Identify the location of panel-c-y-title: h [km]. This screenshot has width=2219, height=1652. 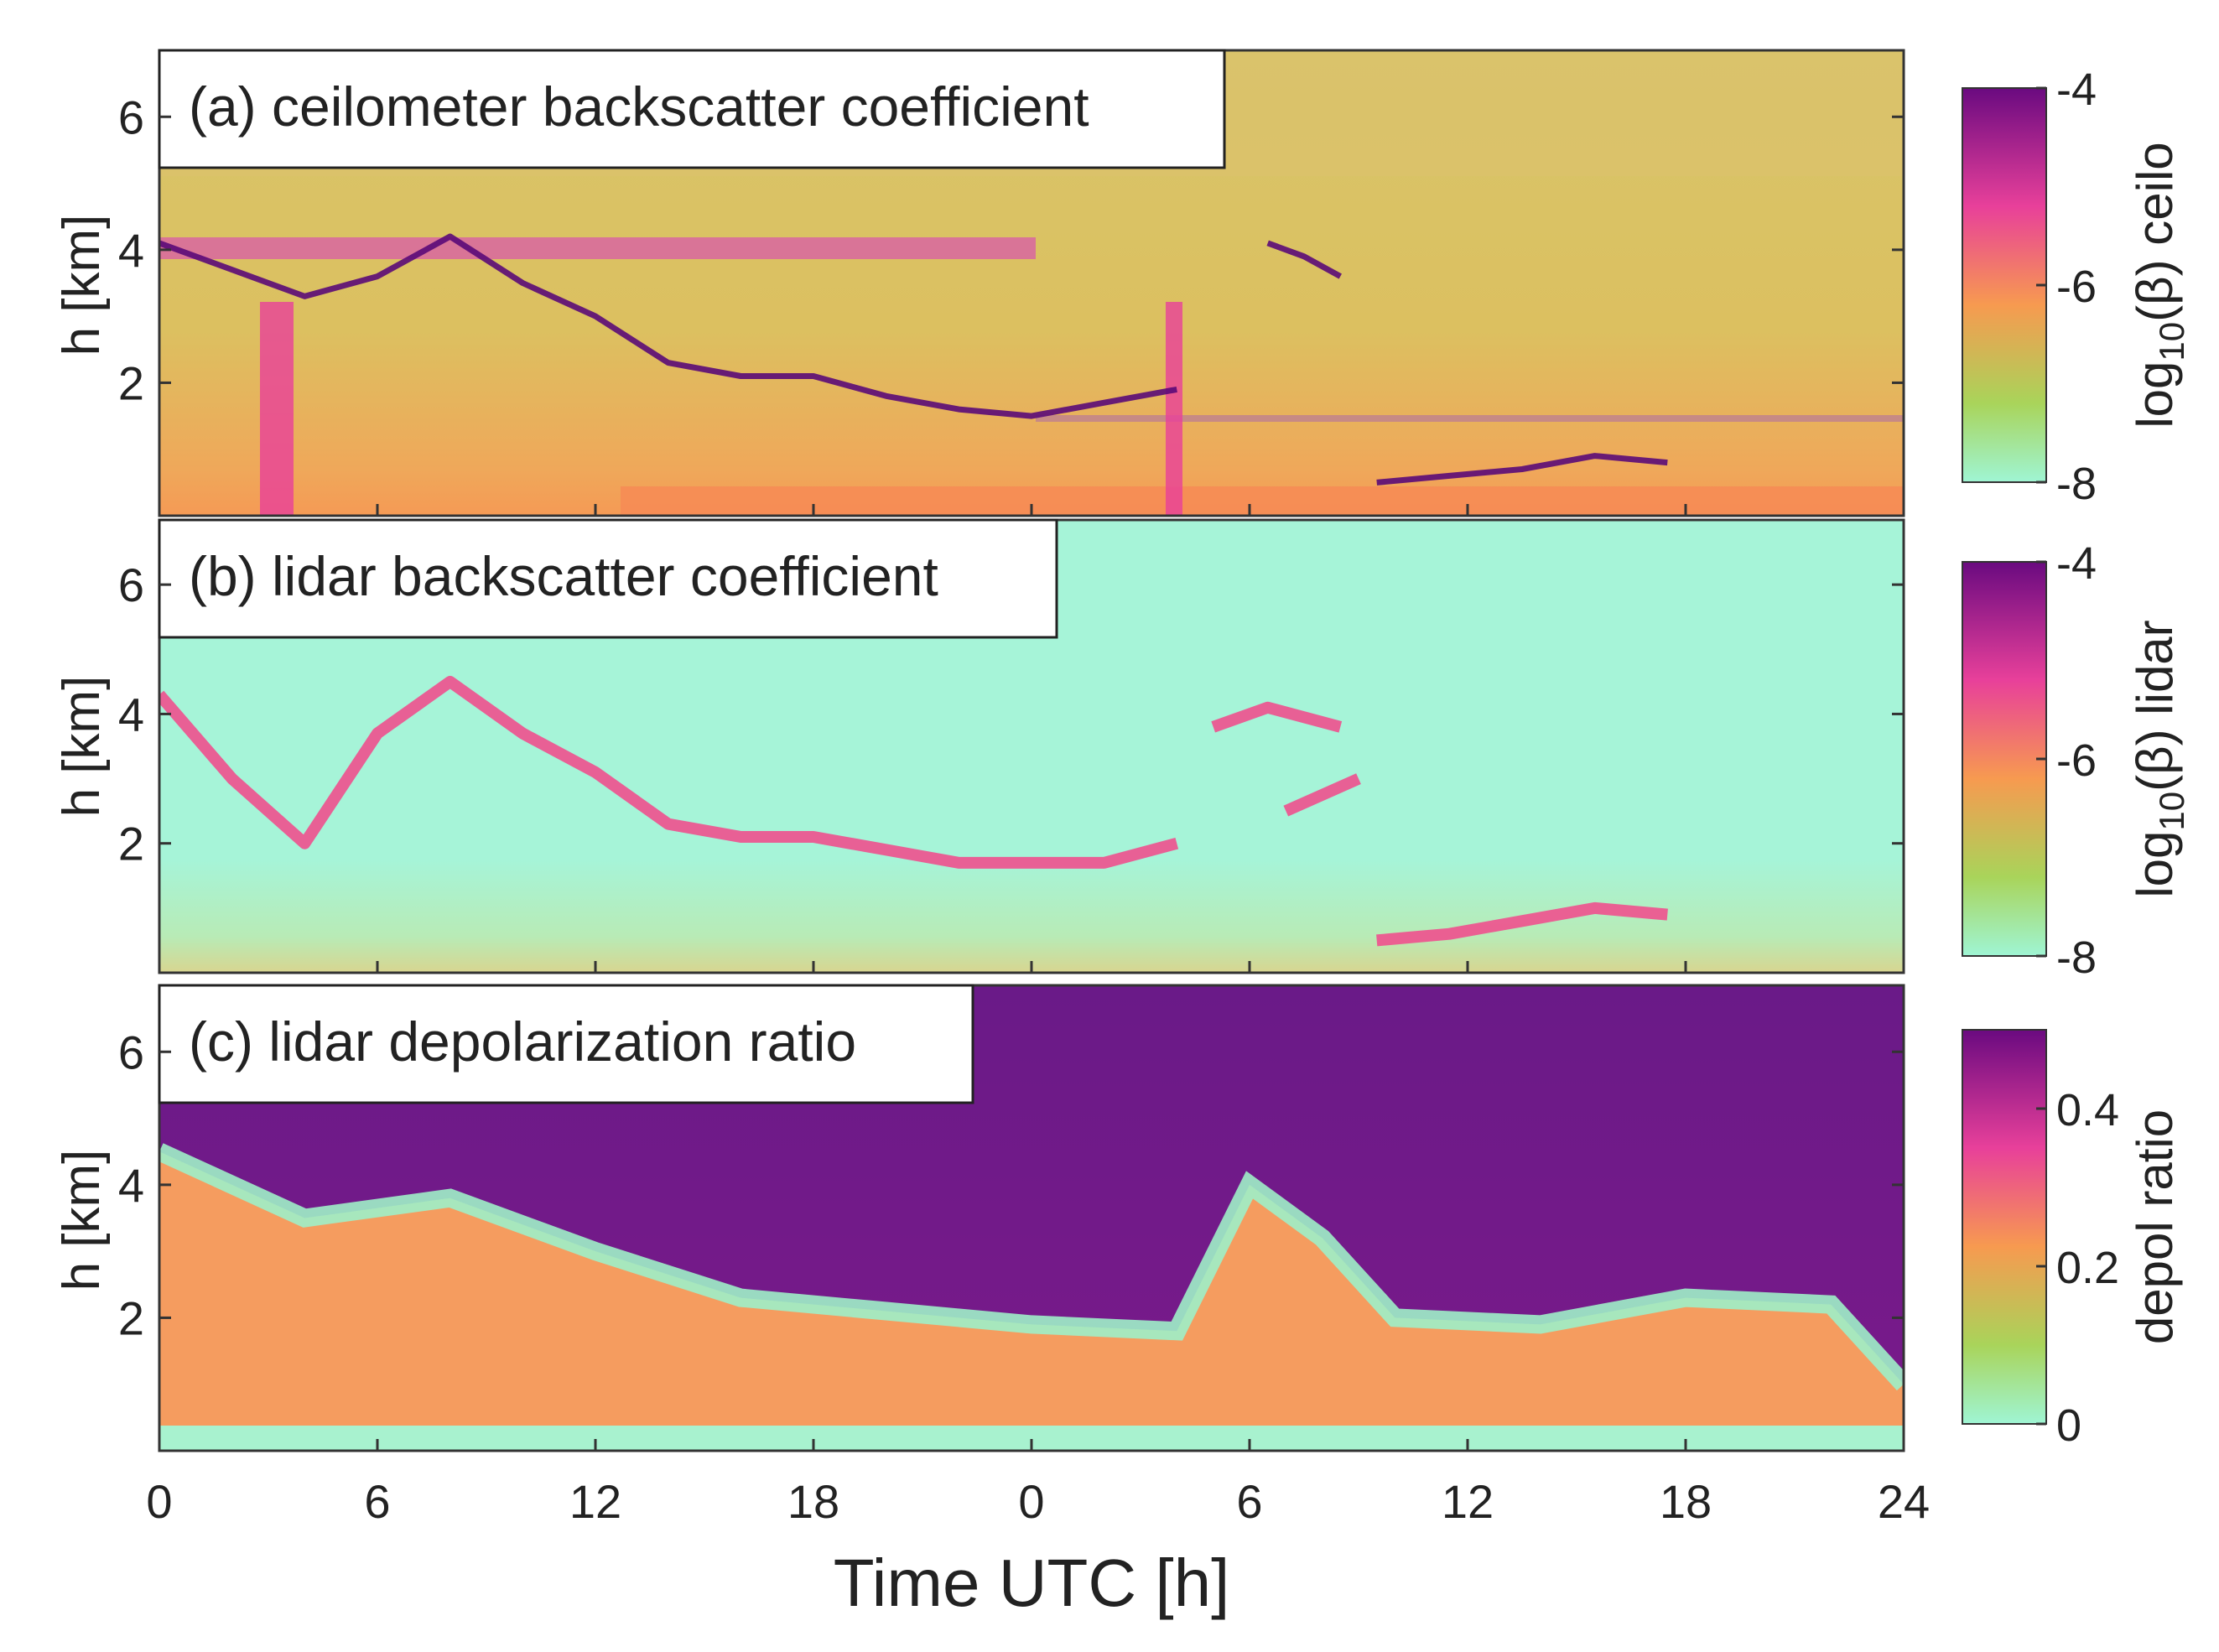
(82, 1220).